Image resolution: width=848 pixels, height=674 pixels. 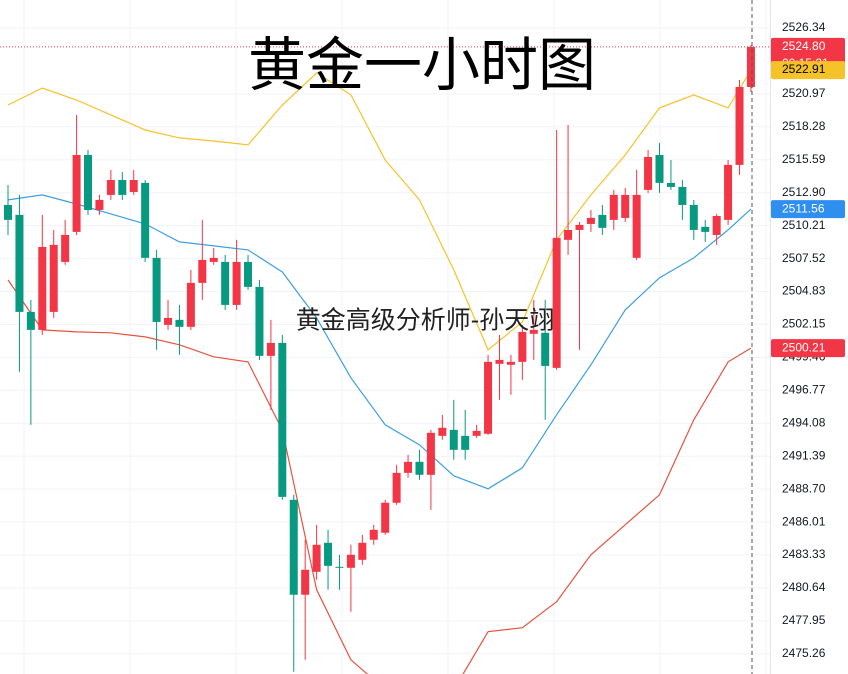 I want to click on price-label: 2524.80, so click(x=804, y=46).